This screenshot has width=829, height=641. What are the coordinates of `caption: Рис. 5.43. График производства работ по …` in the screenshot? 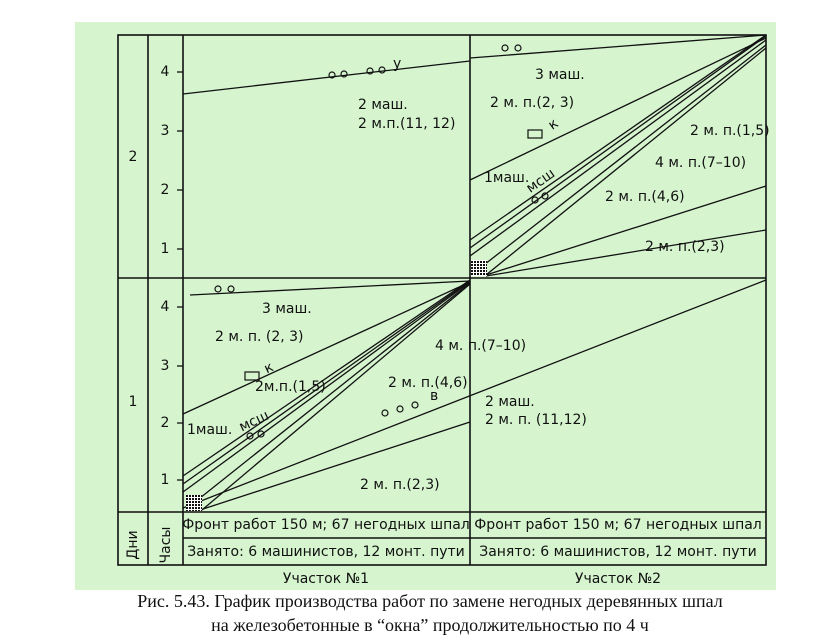 It's located at (430, 601).